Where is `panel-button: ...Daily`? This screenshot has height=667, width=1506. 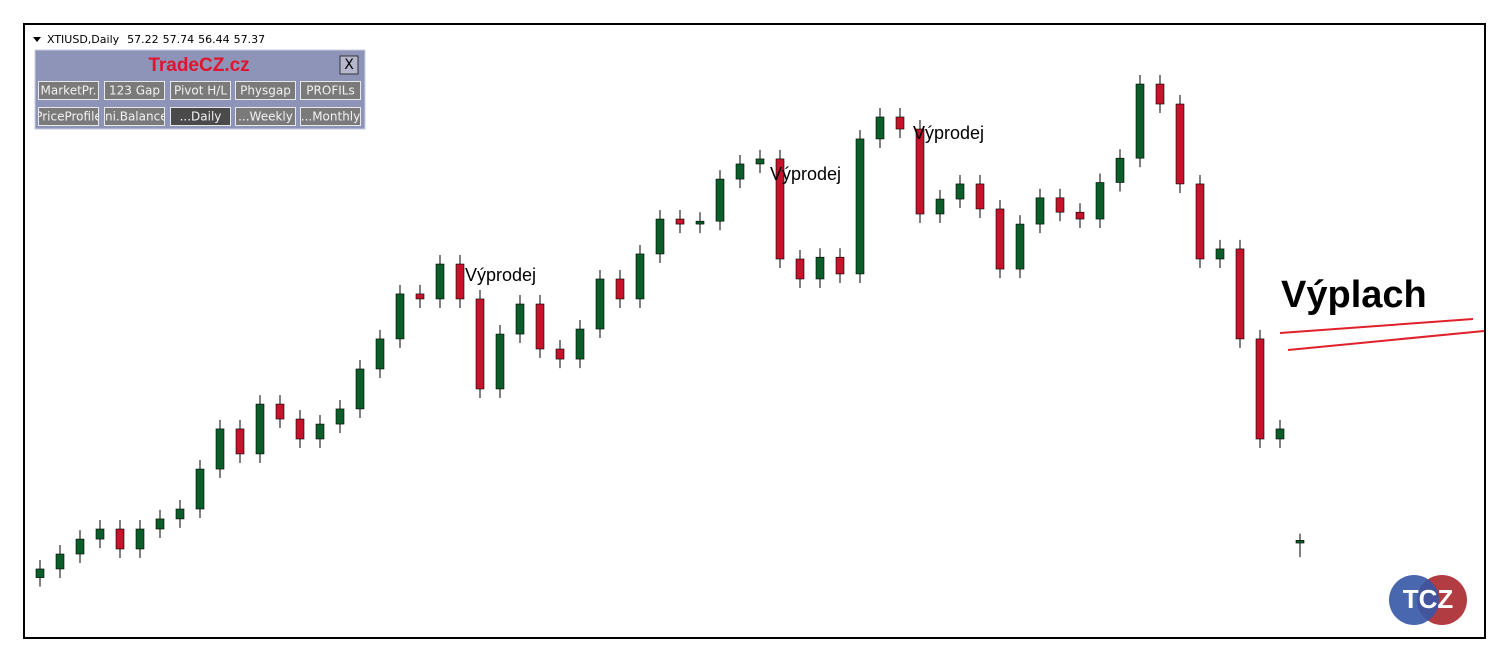 panel-button: ...Daily is located at coordinates (200, 116).